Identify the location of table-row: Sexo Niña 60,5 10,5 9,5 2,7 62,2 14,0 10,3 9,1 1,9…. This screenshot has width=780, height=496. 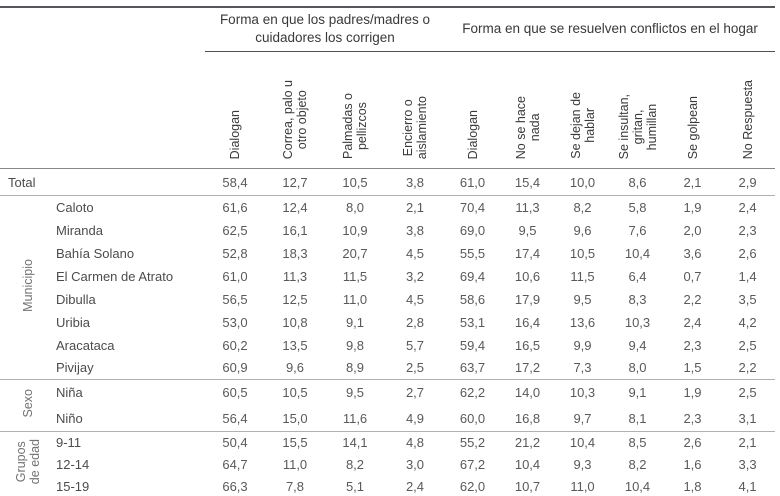
(387, 398).